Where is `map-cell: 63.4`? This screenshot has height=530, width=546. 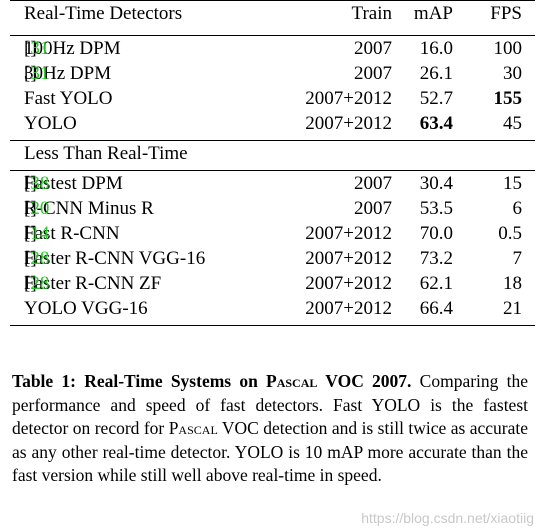 map-cell: 63.4 is located at coordinates (436, 123).